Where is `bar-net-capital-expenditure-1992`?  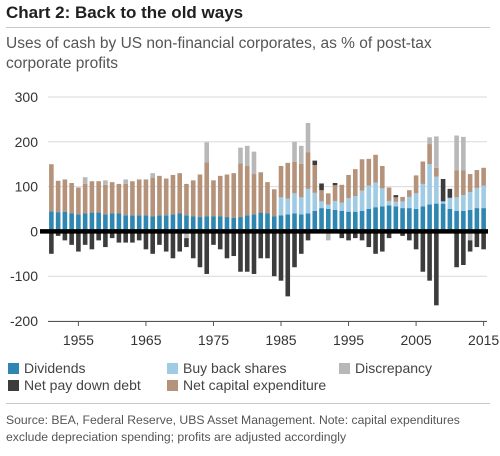 bar-net-capital-expenditure-1992 is located at coordinates (328, 199).